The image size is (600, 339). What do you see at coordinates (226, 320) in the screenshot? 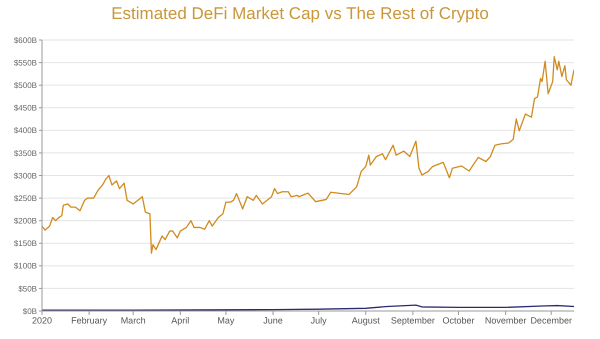
I see `x-tick-label: May` at bounding box center [226, 320].